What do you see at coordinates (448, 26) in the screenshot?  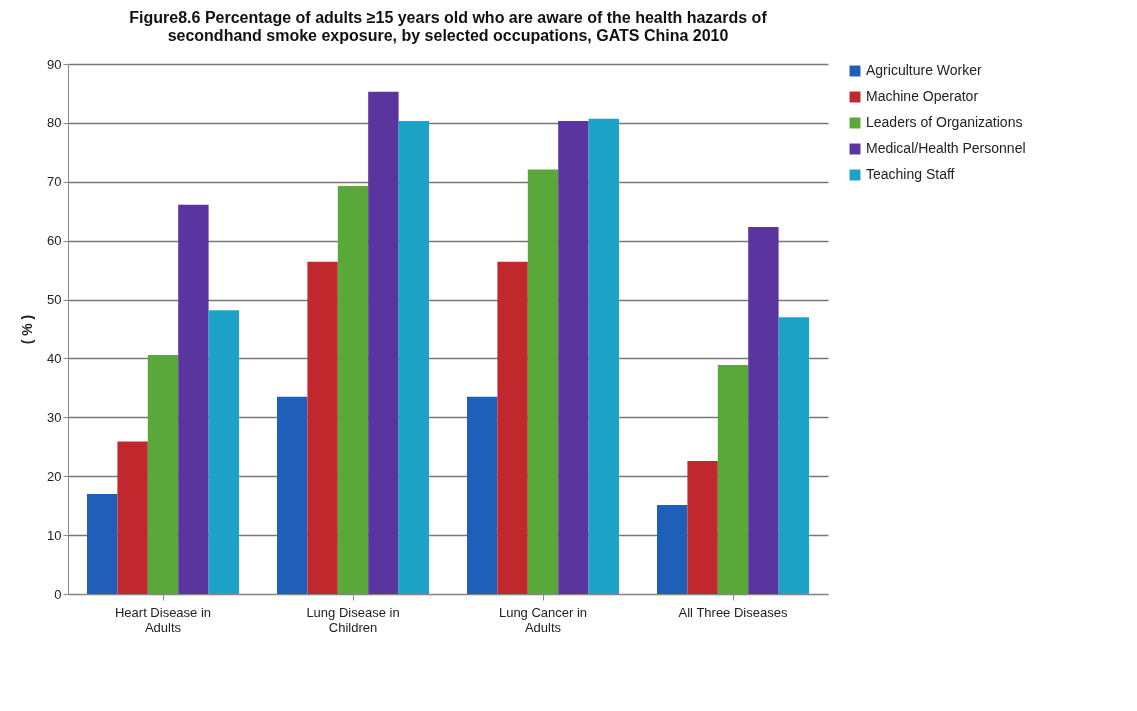 I see `chart-title: Figure8.6 Percentage of adults ≥15 years old who are aware of the health hazards of secondhand smoke exposure, by selected occupations, GATS China 2010` at bounding box center [448, 26].